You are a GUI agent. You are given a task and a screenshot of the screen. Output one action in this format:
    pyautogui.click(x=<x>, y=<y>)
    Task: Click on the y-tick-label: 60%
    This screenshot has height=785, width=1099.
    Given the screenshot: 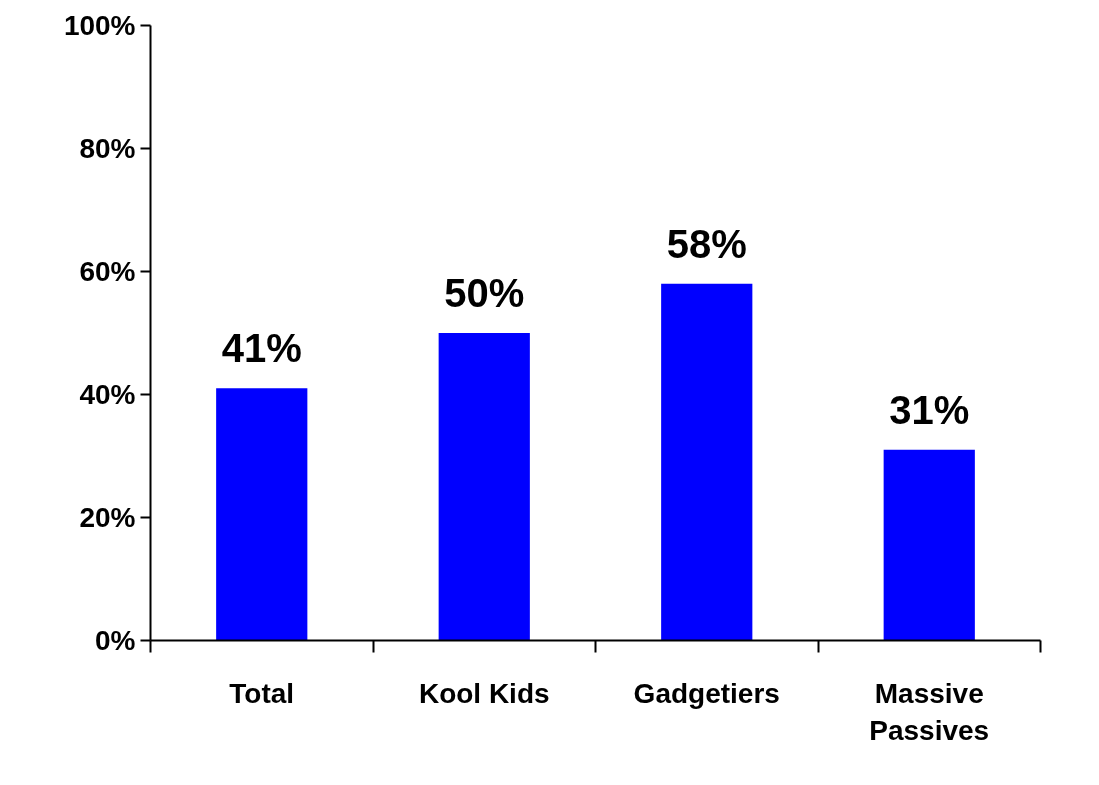 What is the action you would take?
    pyautogui.click(x=107, y=271)
    